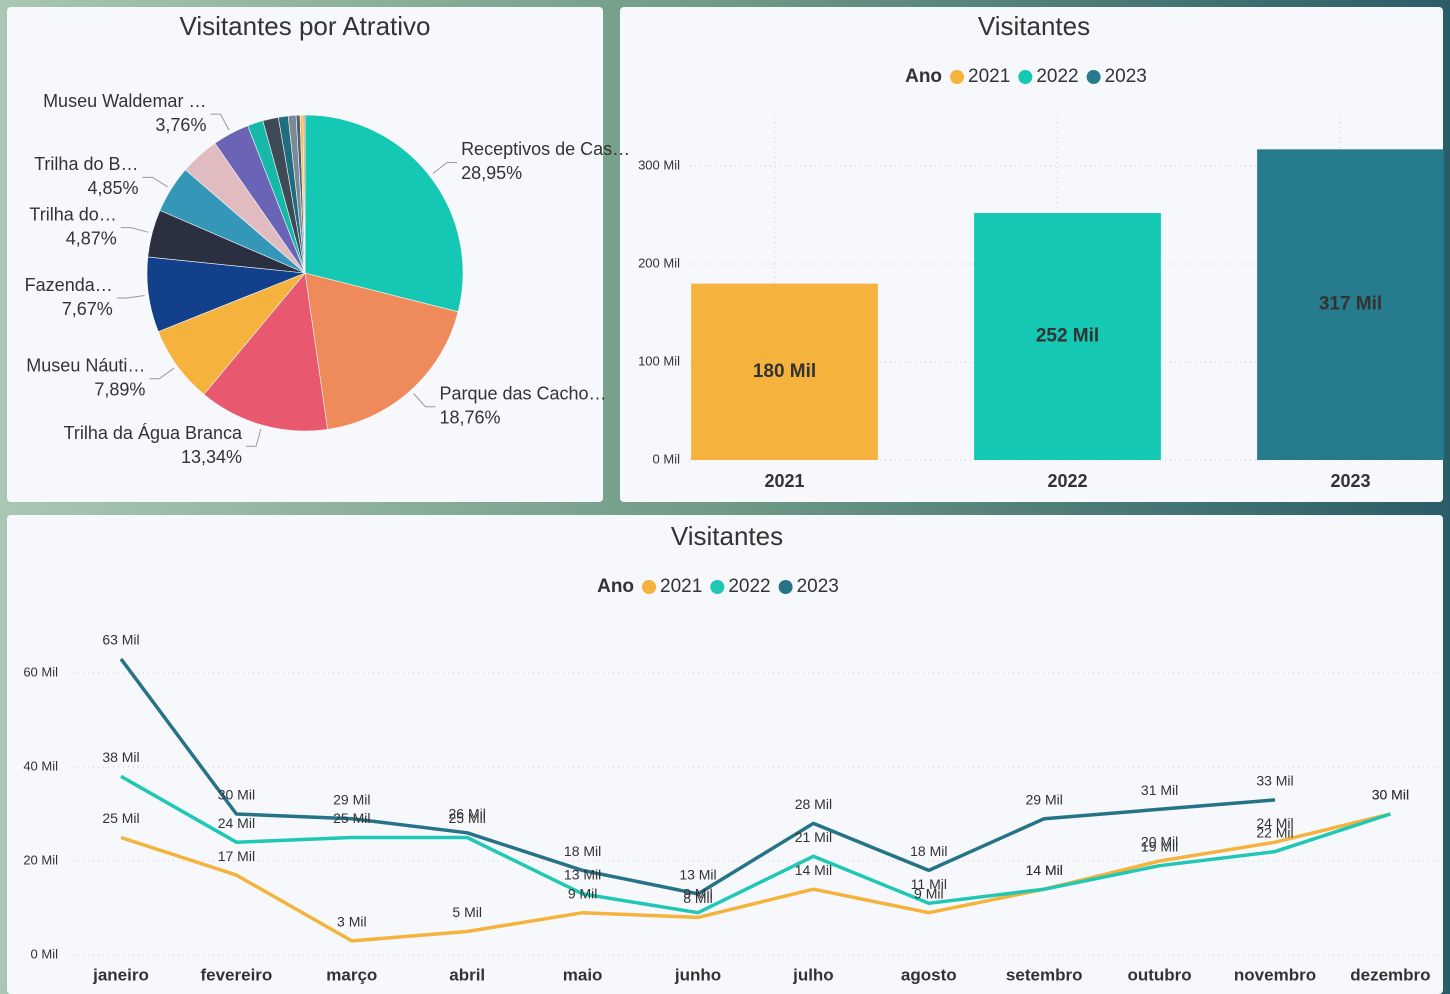 Image resolution: width=1450 pixels, height=994 pixels. Describe the element at coordinates (659, 164) in the screenshot. I see `y-tick-label: 300 Mil` at that location.